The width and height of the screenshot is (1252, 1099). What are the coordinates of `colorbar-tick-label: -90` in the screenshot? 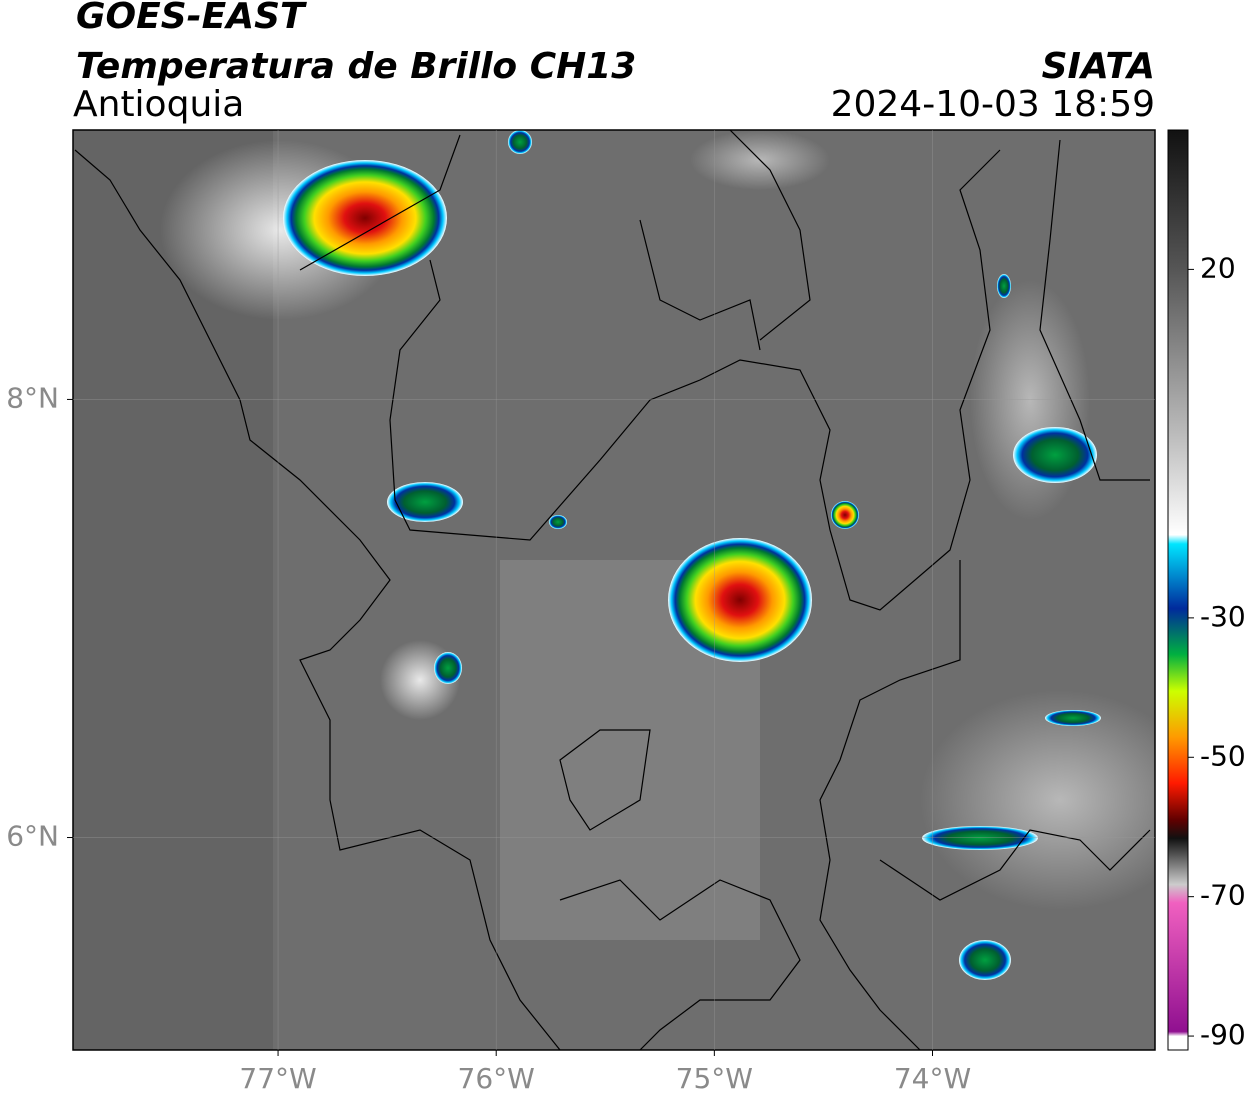 It's located at (1223, 1034).